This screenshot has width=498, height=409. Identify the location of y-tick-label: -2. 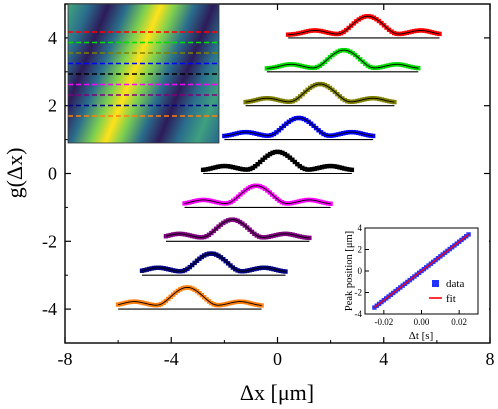
(49, 241).